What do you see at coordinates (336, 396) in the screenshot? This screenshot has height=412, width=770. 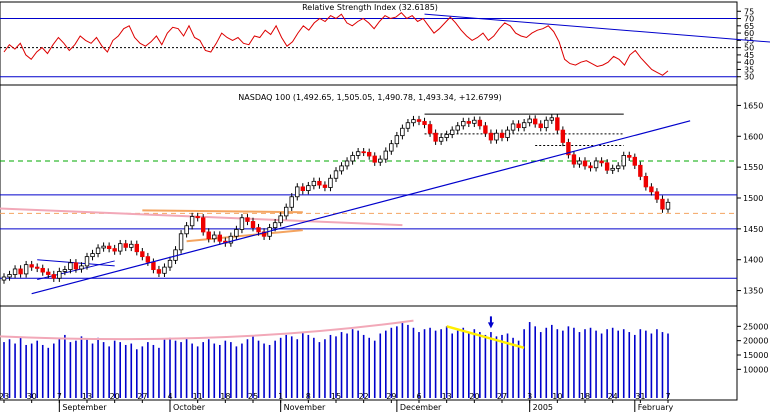 I see `x-tick-label: 15` at bounding box center [336, 396].